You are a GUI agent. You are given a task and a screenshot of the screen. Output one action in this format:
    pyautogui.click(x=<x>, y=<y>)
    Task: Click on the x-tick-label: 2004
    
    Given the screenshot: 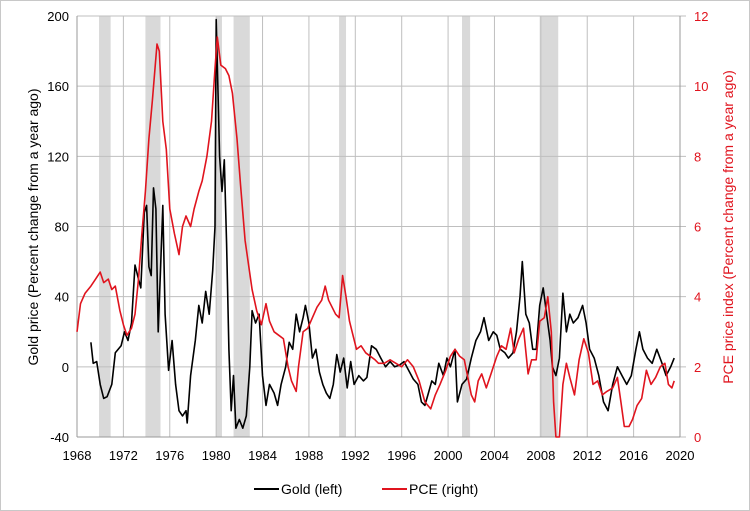 What is the action you would take?
    pyautogui.click(x=494, y=455)
    